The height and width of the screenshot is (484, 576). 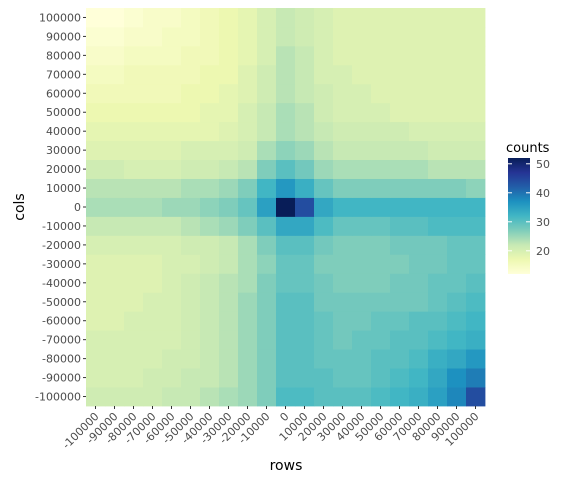 What do you see at coordinates (63, 74) in the screenshot?
I see `y-tick-label: 70000` at bounding box center [63, 74].